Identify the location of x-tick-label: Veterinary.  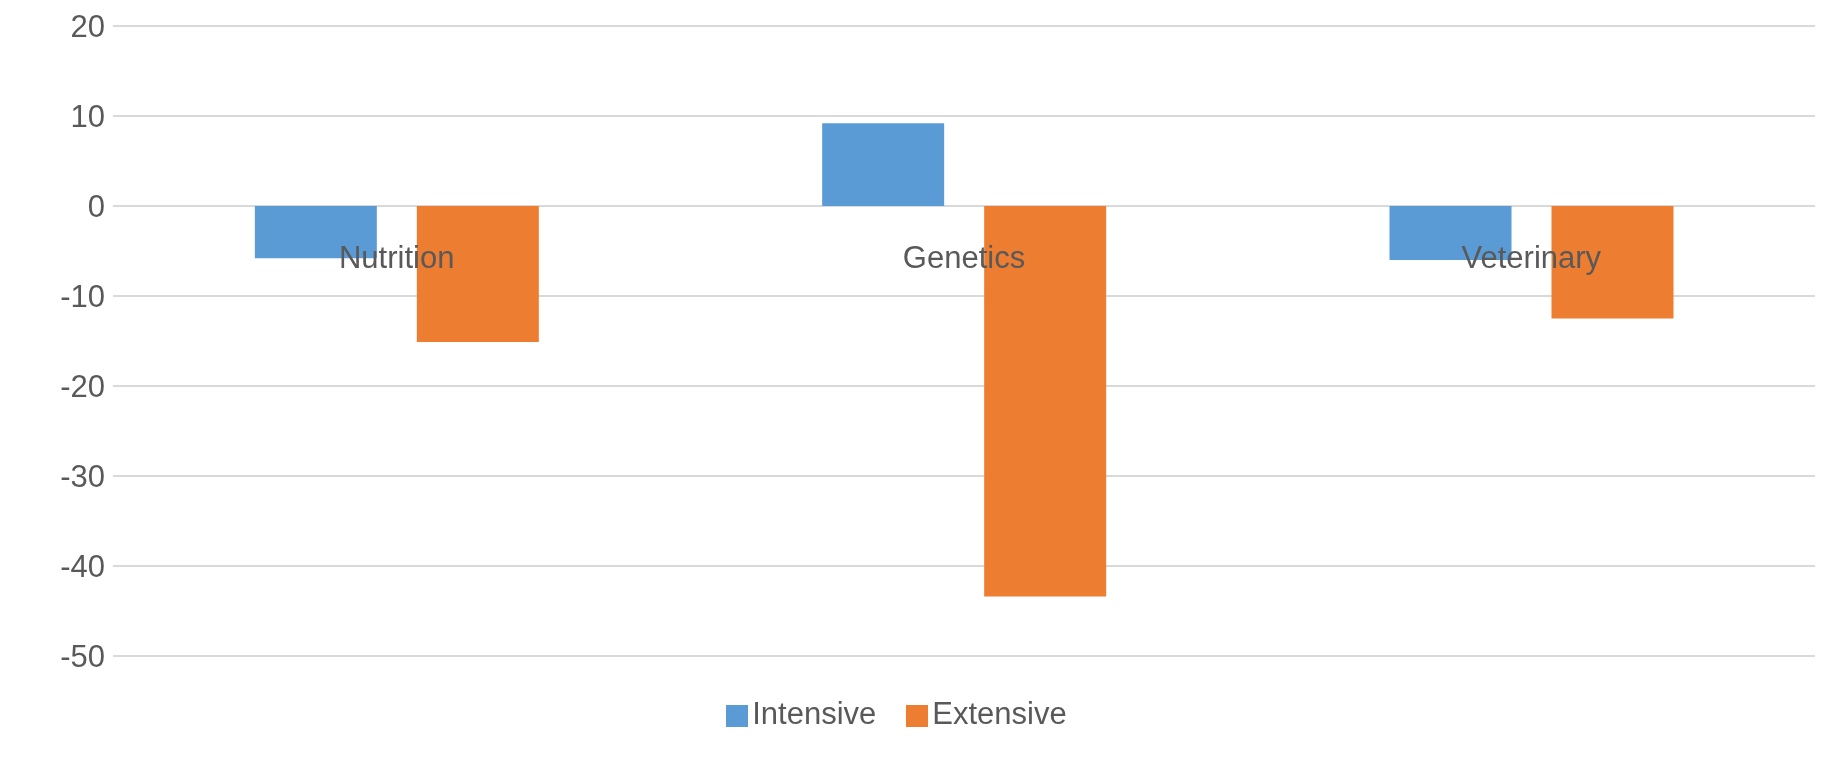
(1531, 257).